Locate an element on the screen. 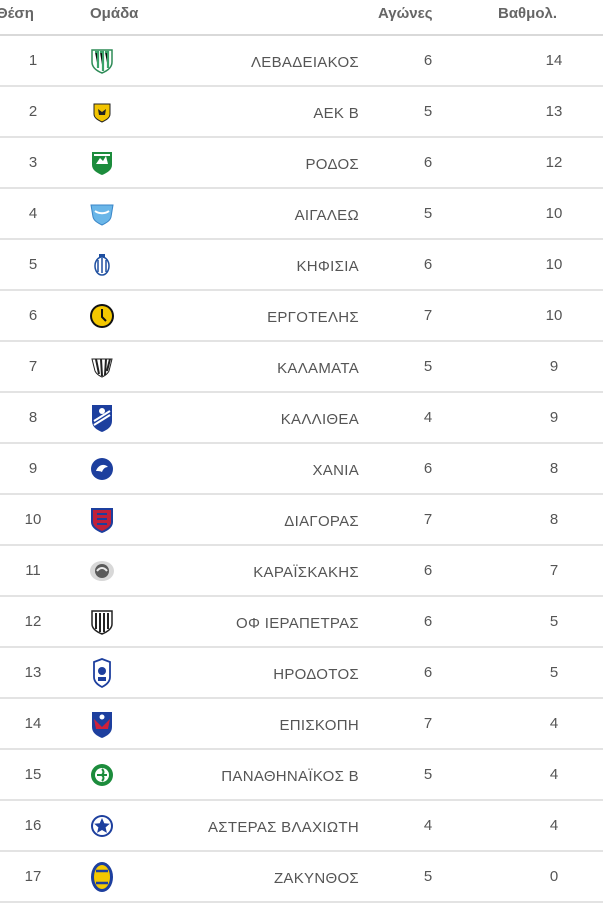 The height and width of the screenshot is (905, 603). irodotos-crest-icon is located at coordinates (101, 672).